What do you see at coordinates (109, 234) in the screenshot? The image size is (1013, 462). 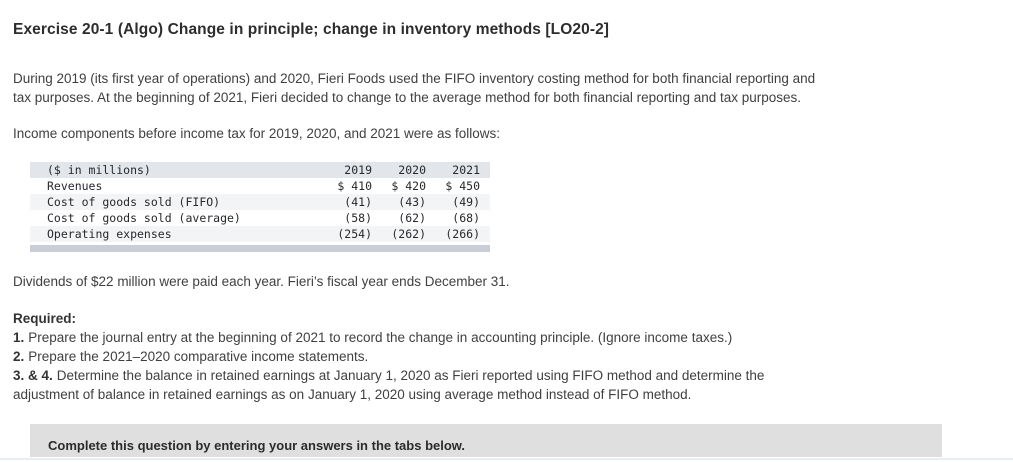 I see `row-label: Operating expenses` at bounding box center [109, 234].